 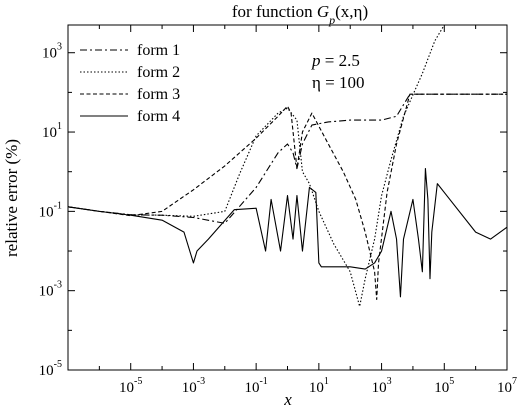 I want to click on legend-label-1: form 1, so click(x=158, y=50).